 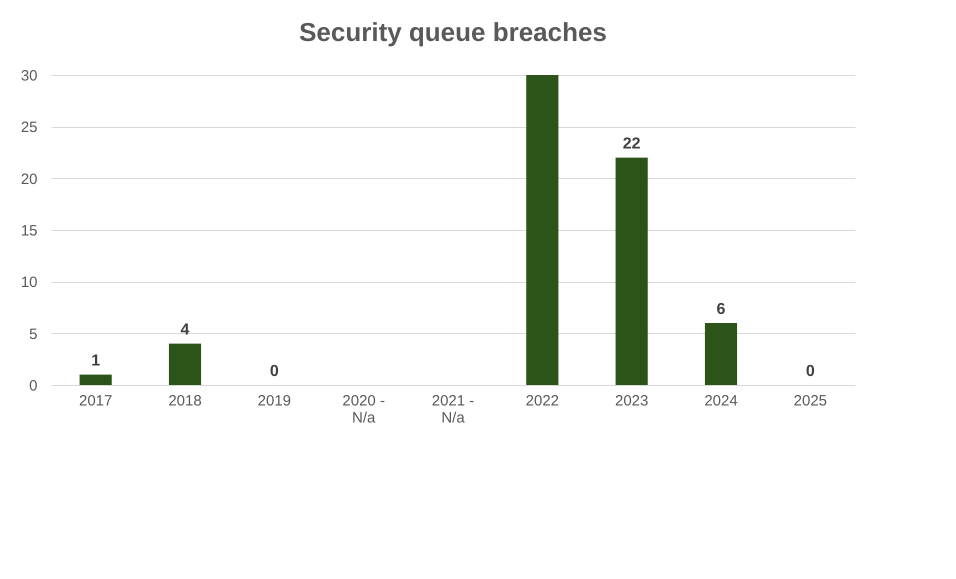 I want to click on y-tick-label: 15, so click(x=29, y=231).